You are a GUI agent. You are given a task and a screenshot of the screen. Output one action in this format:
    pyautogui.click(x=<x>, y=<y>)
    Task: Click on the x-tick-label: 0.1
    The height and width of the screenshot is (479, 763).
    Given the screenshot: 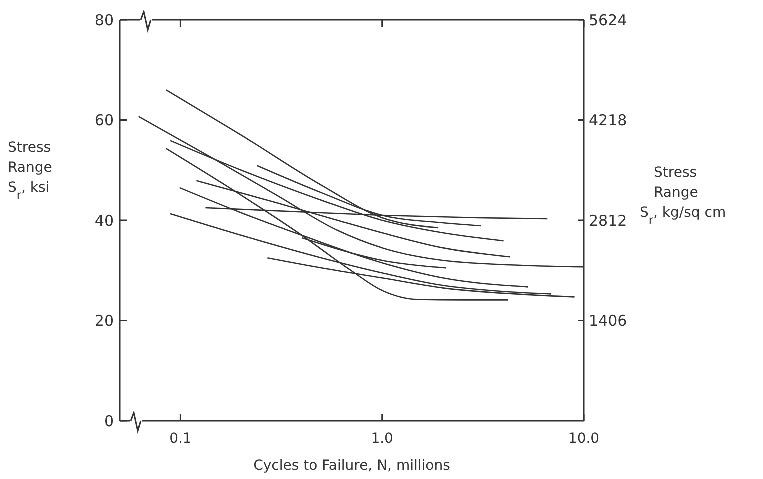 What is the action you would take?
    pyautogui.click(x=181, y=439)
    